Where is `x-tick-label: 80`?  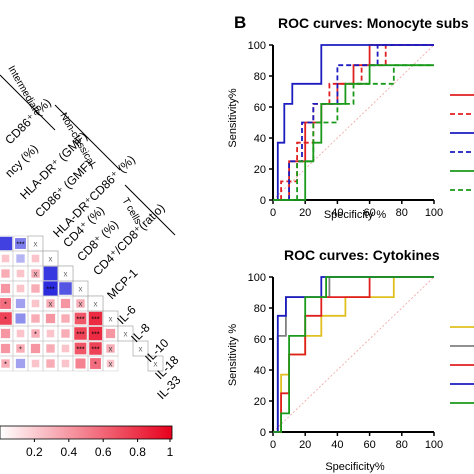
x-tick-label: 80 is located at coordinates (402, 445).